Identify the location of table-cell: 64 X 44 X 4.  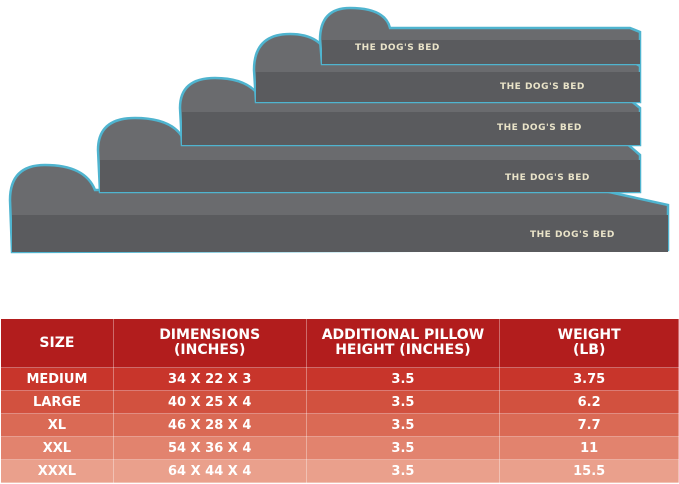
(209, 471).